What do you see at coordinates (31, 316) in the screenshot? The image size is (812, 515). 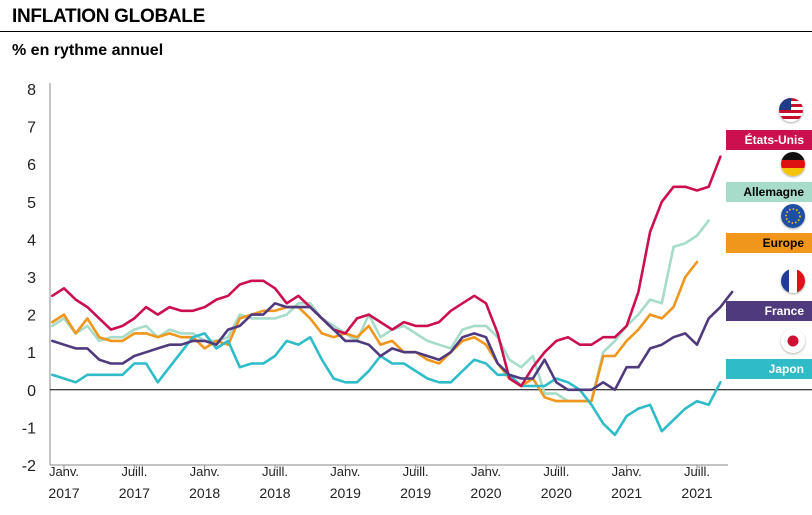 I see `y-tick-label: 2` at bounding box center [31, 316].